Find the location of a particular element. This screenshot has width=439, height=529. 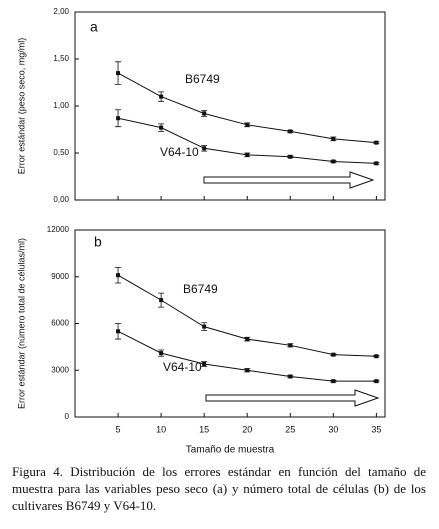

x-axis-label: Tamaño de muestra is located at coordinates (230, 450).